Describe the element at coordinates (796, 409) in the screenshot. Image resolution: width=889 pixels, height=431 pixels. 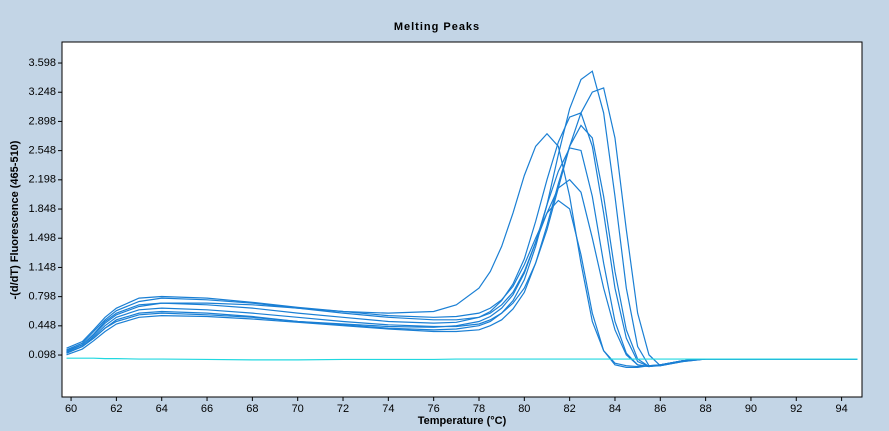
I see `x-tick-label: 92` at that location.